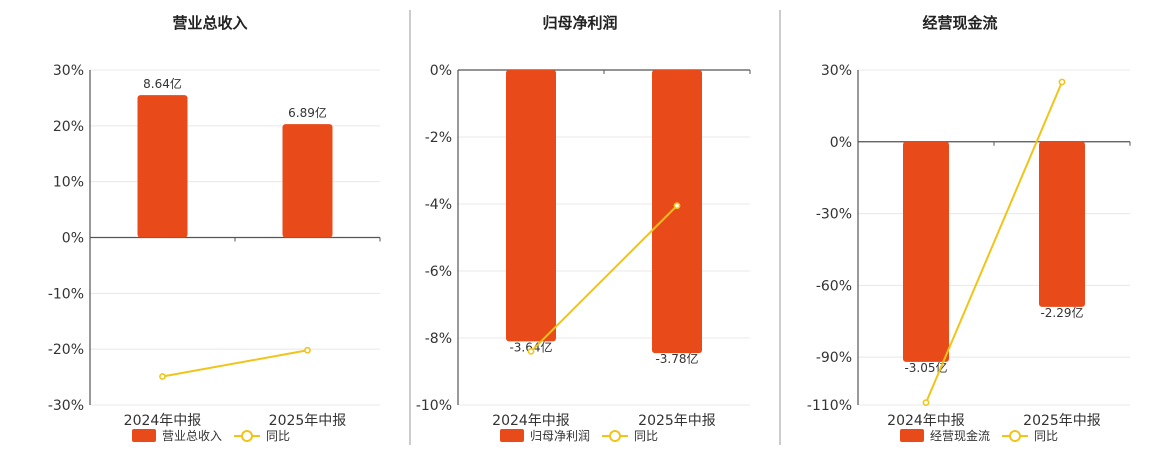  I want to click on chart-title: 经营现金流, so click(959, 23).